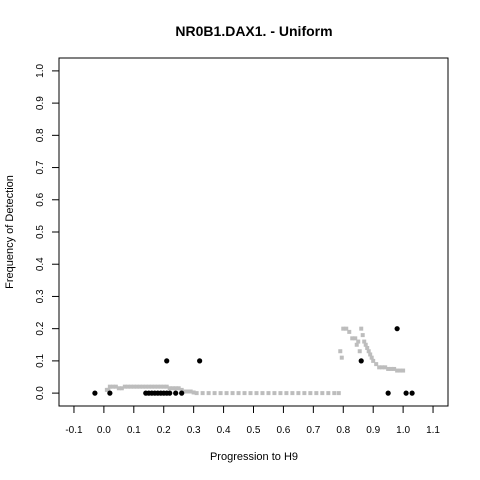 The width and height of the screenshot is (480, 480). Describe the element at coordinates (253, 31) in the screenshot. I see `chart-title: NR0B1.DAX1. - Uniform` at that location.